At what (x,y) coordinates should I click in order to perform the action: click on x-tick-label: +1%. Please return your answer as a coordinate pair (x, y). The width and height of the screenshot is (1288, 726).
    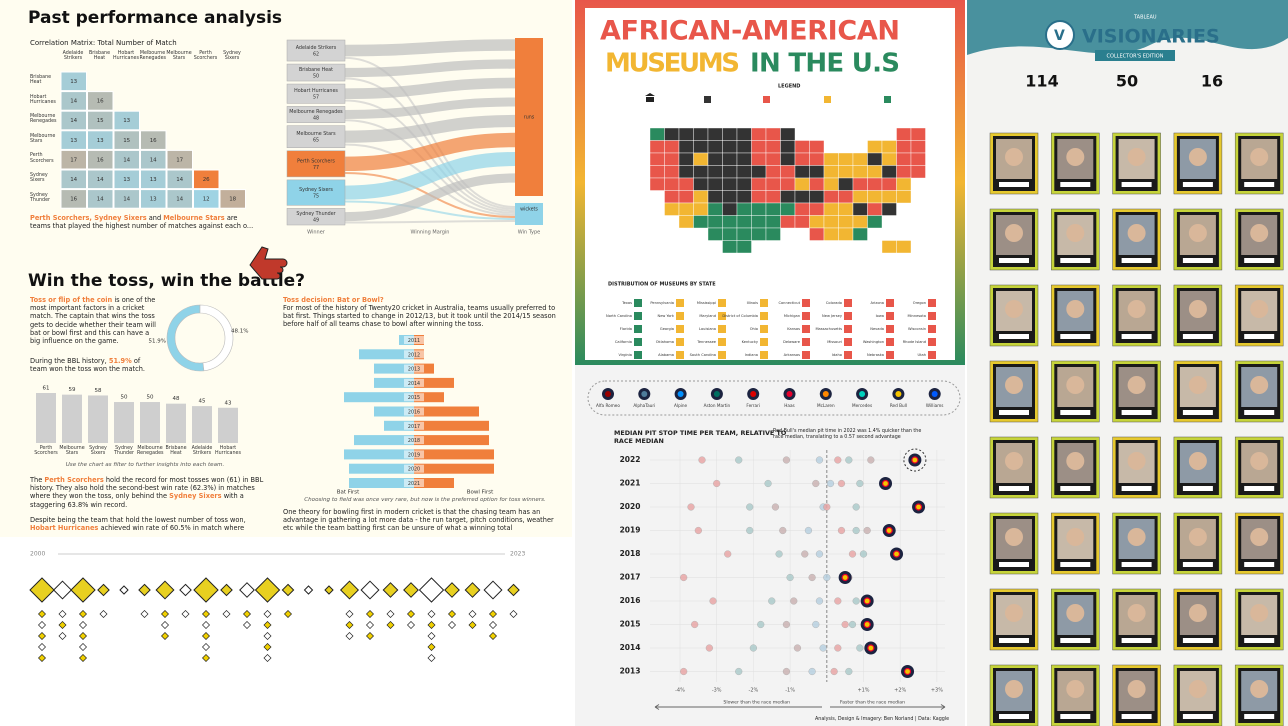
    Looking at the image, I should click on (863, 691).